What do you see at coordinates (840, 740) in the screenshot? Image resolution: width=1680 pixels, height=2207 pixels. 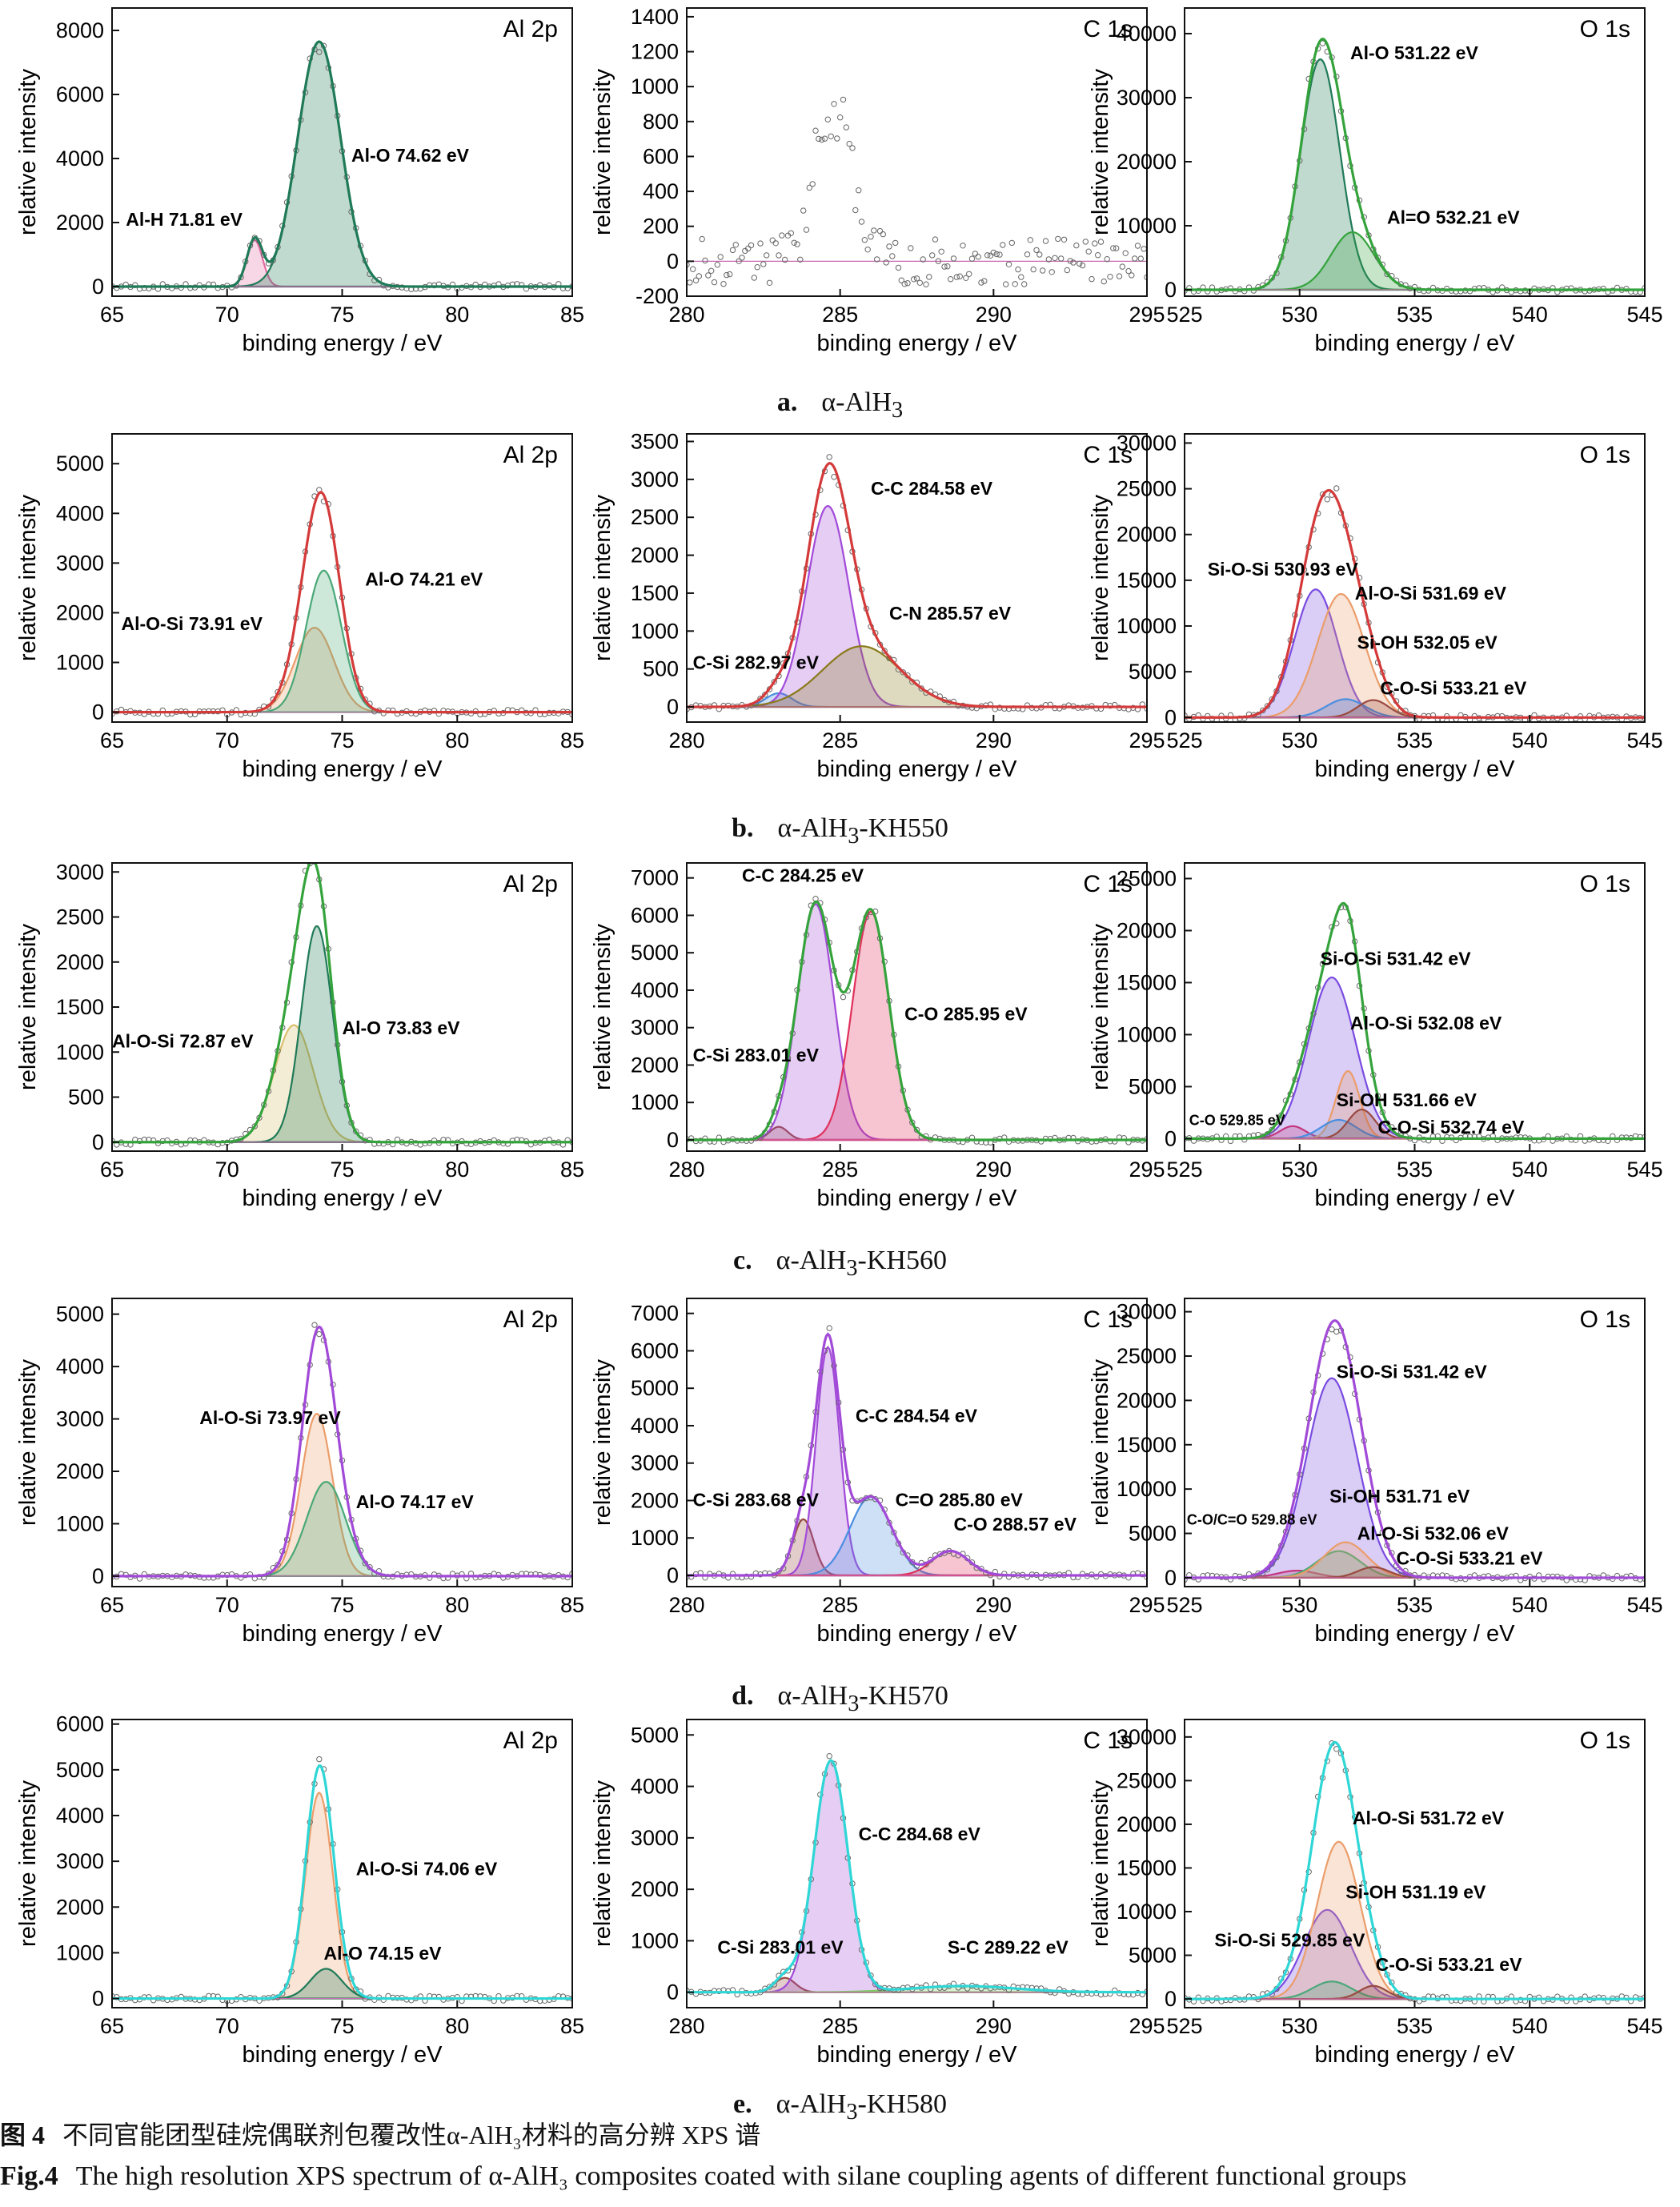 I see `x-tick-label: 285` at bounding box center [840, 740].